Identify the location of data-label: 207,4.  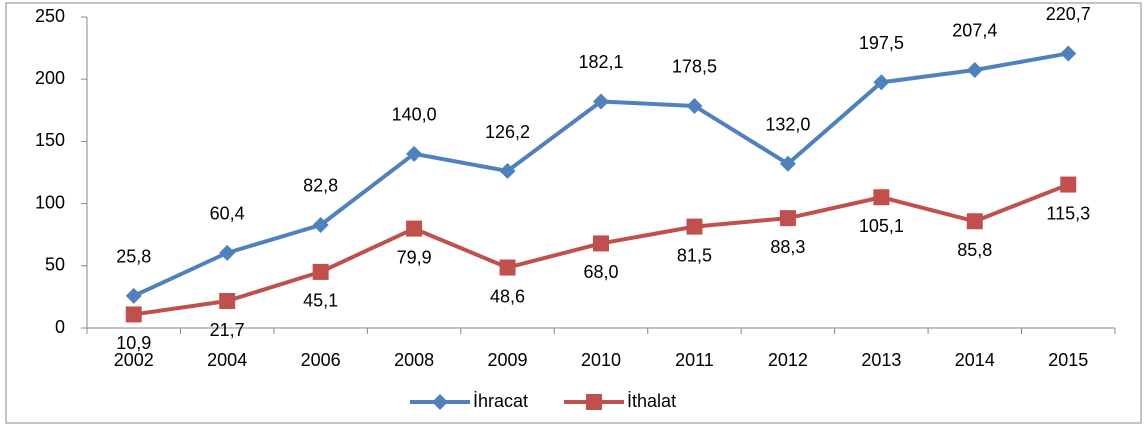
(974, 31).